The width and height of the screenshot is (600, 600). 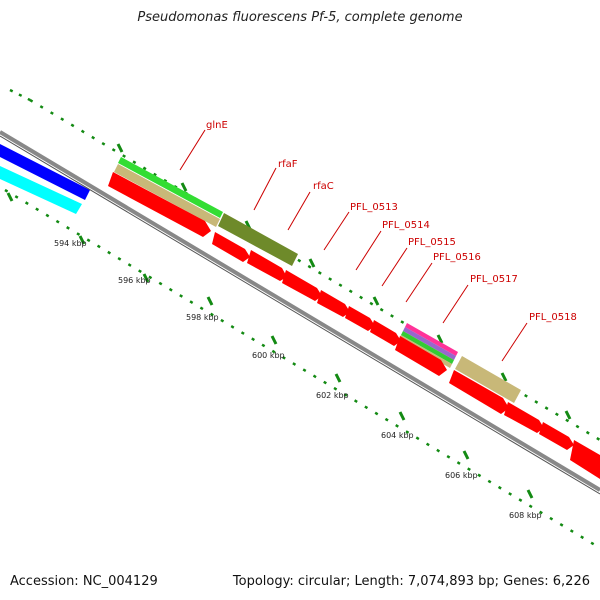 What do you see at coordinates (406, 225) in the screenshot?
I see `gene-label-PFL_0514: PFL_0514` at bounding box center [406, 225].